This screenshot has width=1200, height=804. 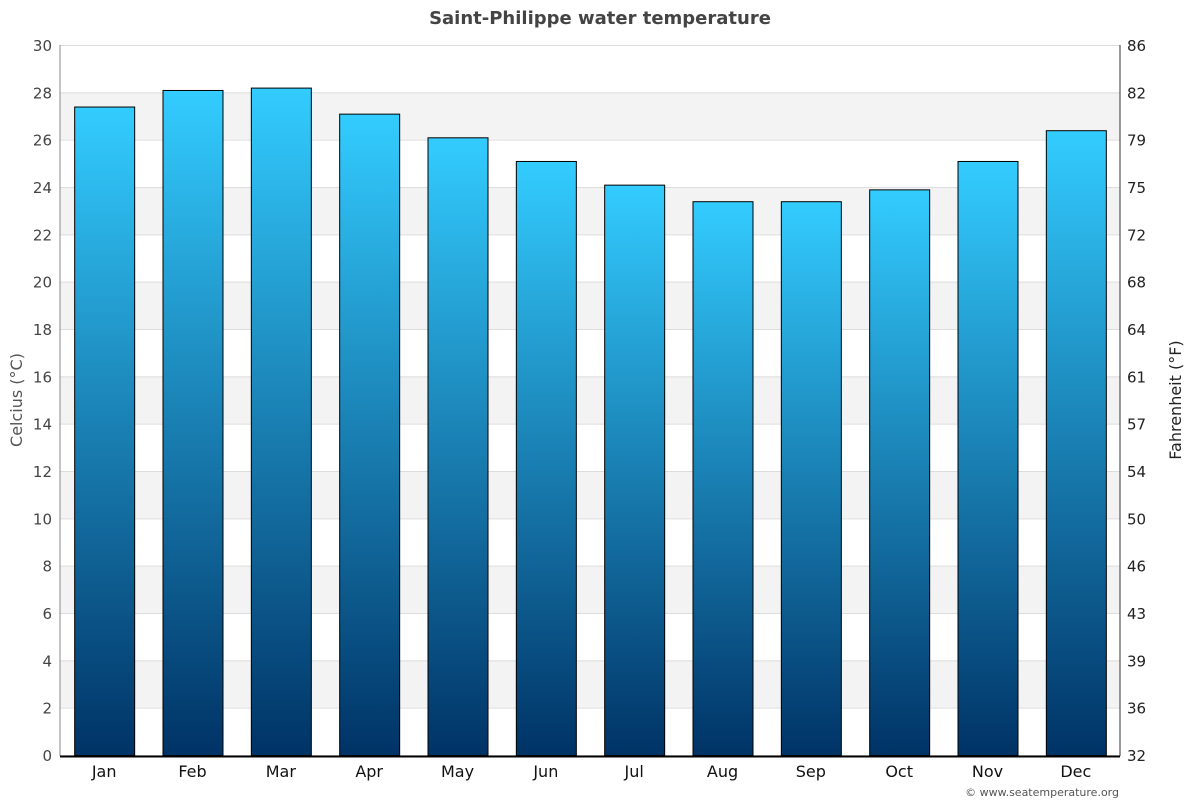 What do you see at coordinates (47, 661) in the screenshot?
I see `y-tick-label: 4` at bounding box center [47, 661].